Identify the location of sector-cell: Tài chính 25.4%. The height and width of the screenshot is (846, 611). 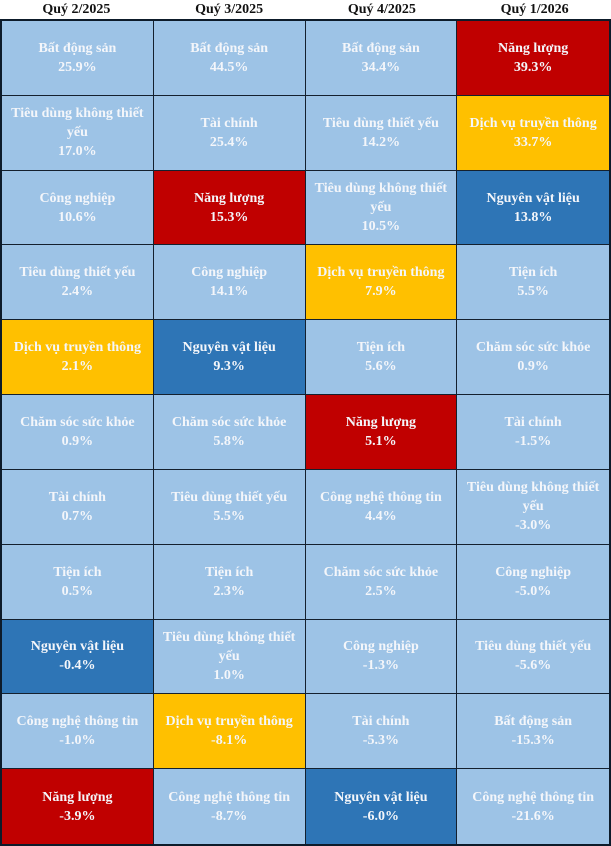
(229, 133).